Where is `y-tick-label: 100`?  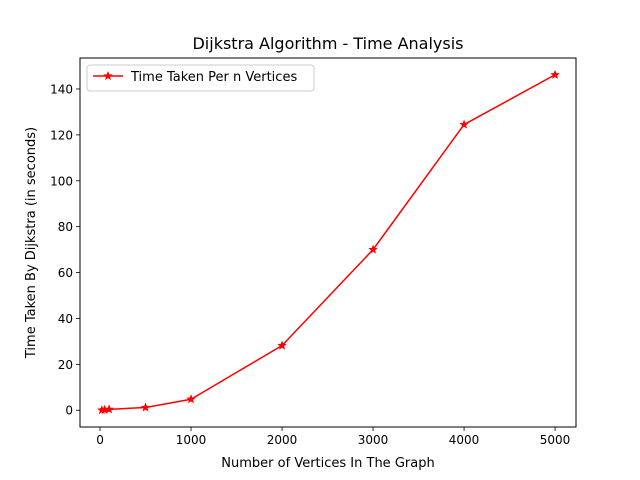
y-tick-label: 100 is located at coordinates (61, 181).